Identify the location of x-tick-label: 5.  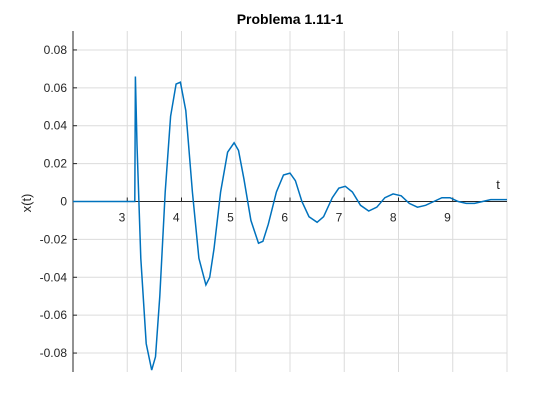
(230, 218).